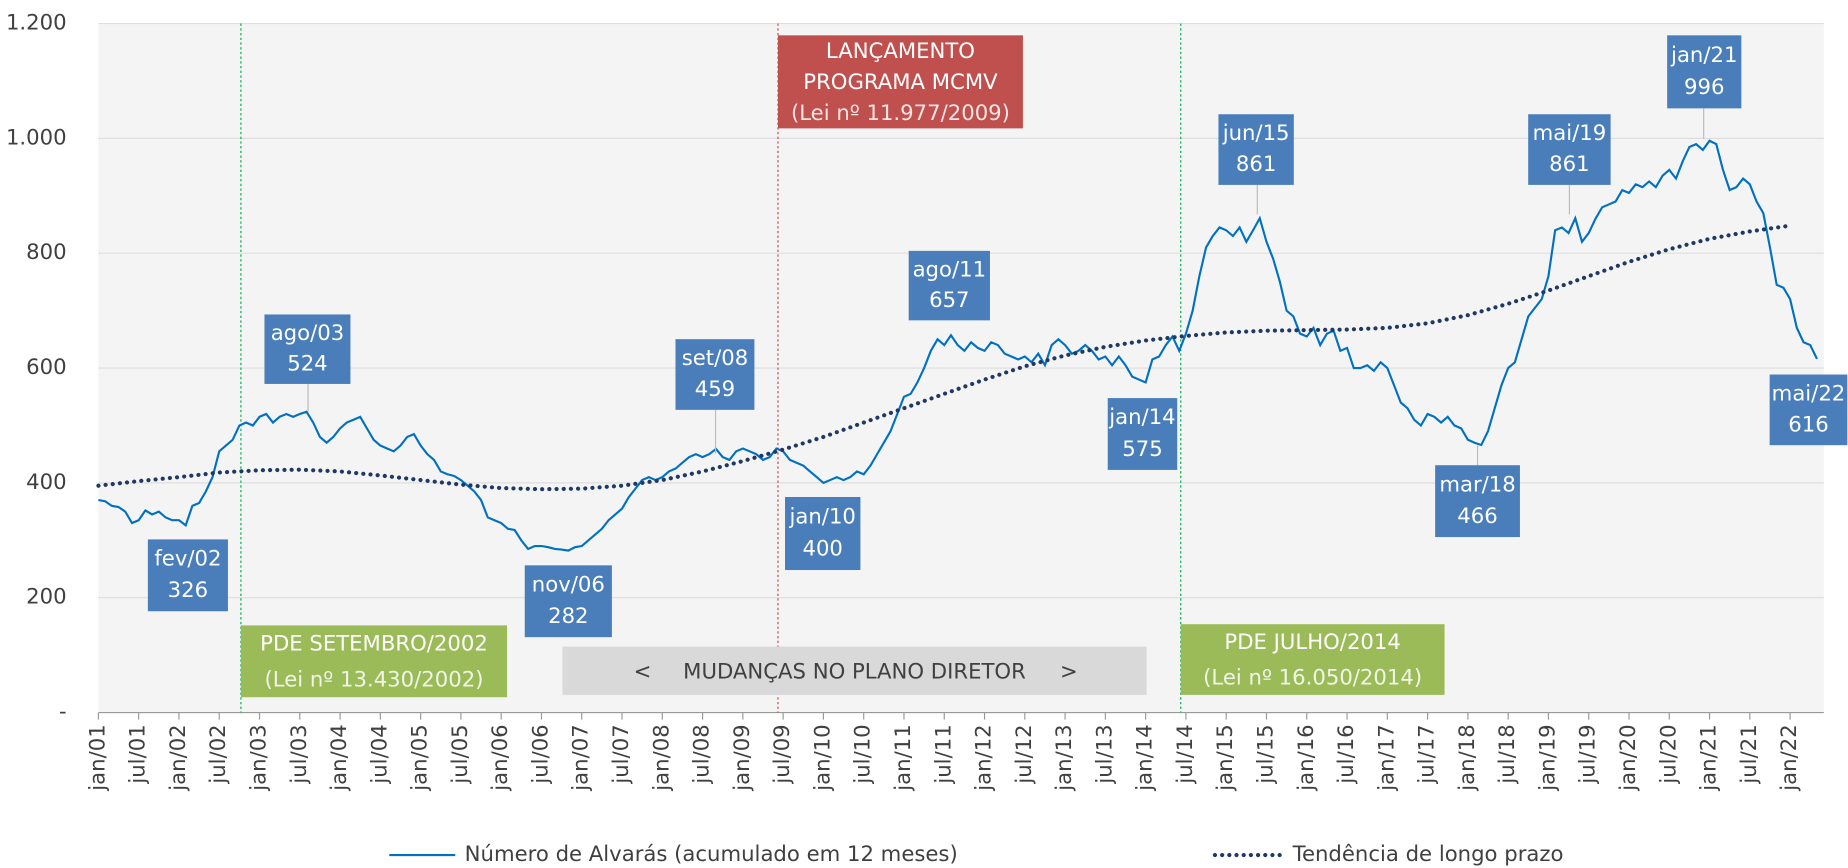  I want to click on annotation-value: 657, so click(949, 299).